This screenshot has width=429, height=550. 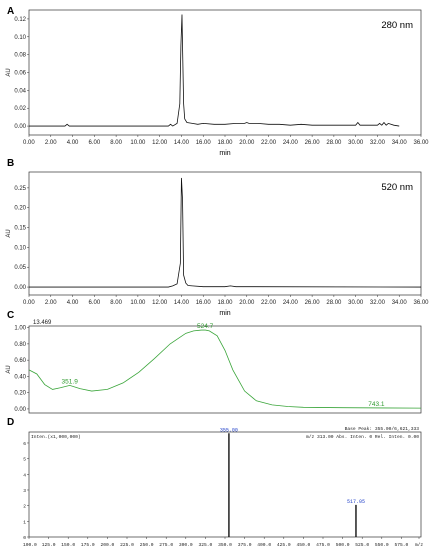 I want to click on y-tick-label: 0.06, so click(x=20, y=74).